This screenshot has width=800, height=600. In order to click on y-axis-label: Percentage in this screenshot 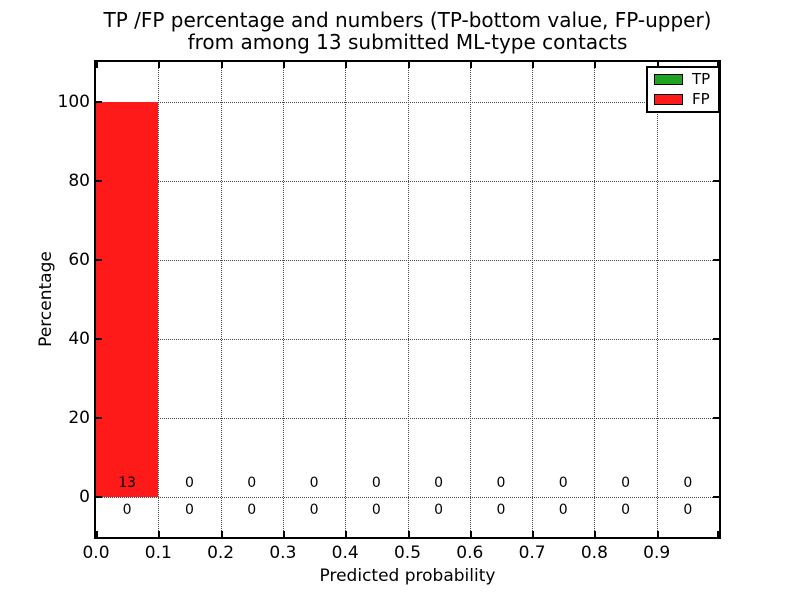, I will do `click(46, 299)`.